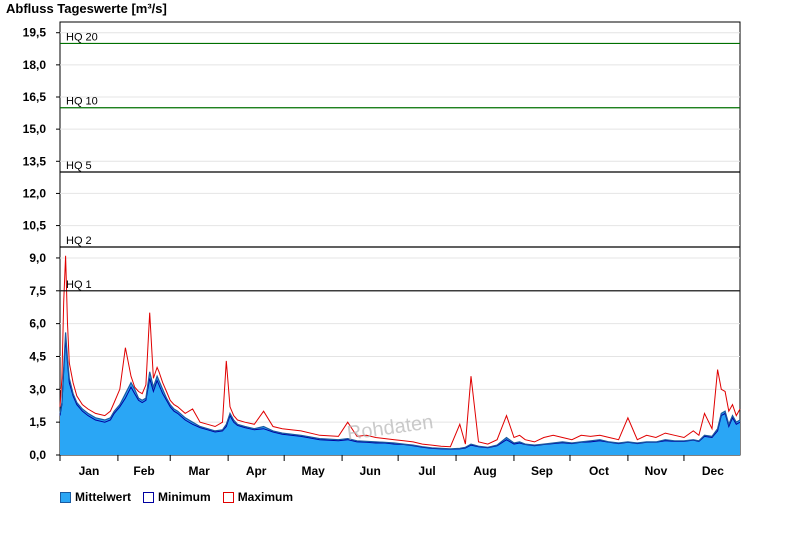 Image resolution: width=800 pixels, height=550 pixels. Describe the element at coordinates (37, 291) in the screenshot. I see `y-tick-label: 7,5` at that location.